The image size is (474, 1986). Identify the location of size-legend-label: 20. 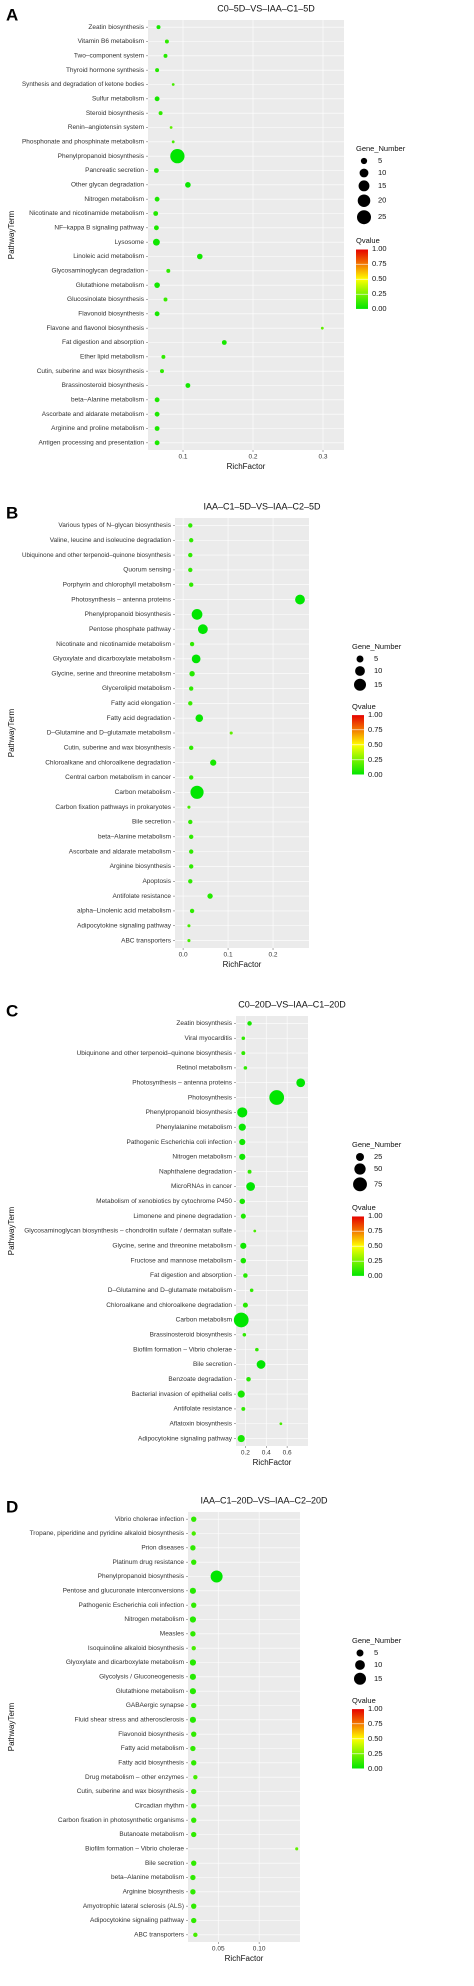
(382, 200).